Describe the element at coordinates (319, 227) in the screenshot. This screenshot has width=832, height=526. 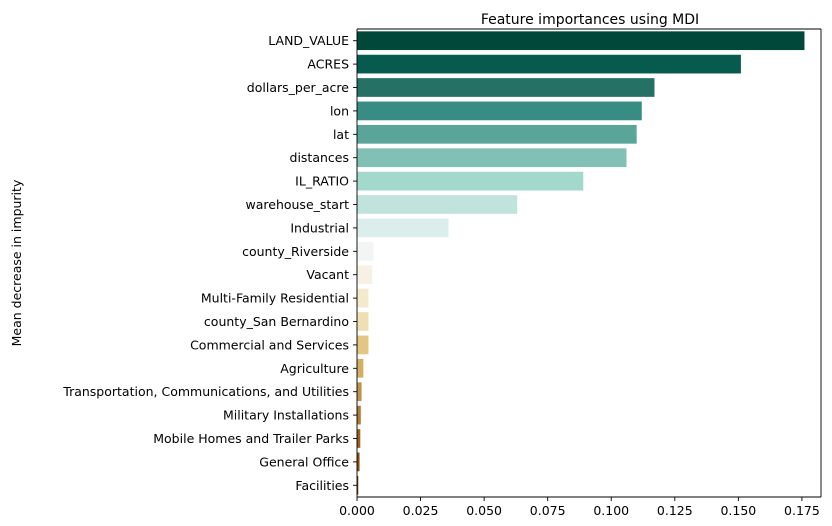
I see `y-tick-label: Industrial` at that location.